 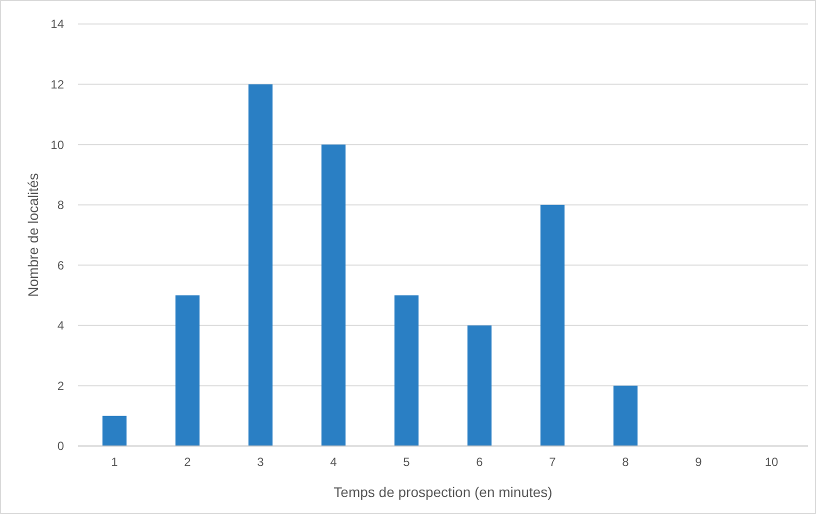 I want to click on y-tick-label: 14, so click(x=57, y=24).